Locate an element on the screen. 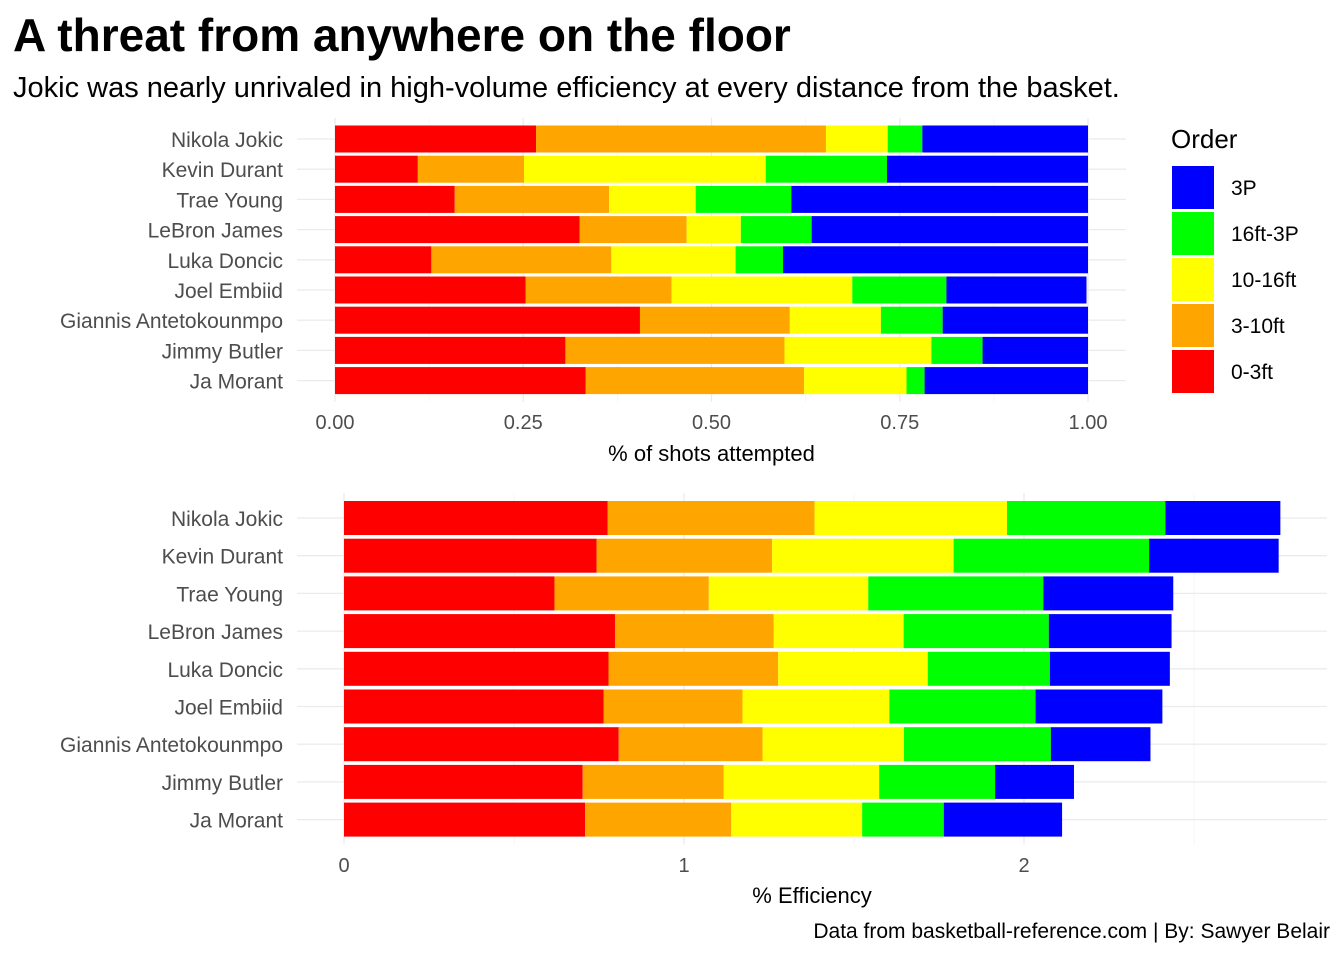 This screenshot has height=960, width=1344. x-tick-label: 2 is located at coordinates (1023, 866).